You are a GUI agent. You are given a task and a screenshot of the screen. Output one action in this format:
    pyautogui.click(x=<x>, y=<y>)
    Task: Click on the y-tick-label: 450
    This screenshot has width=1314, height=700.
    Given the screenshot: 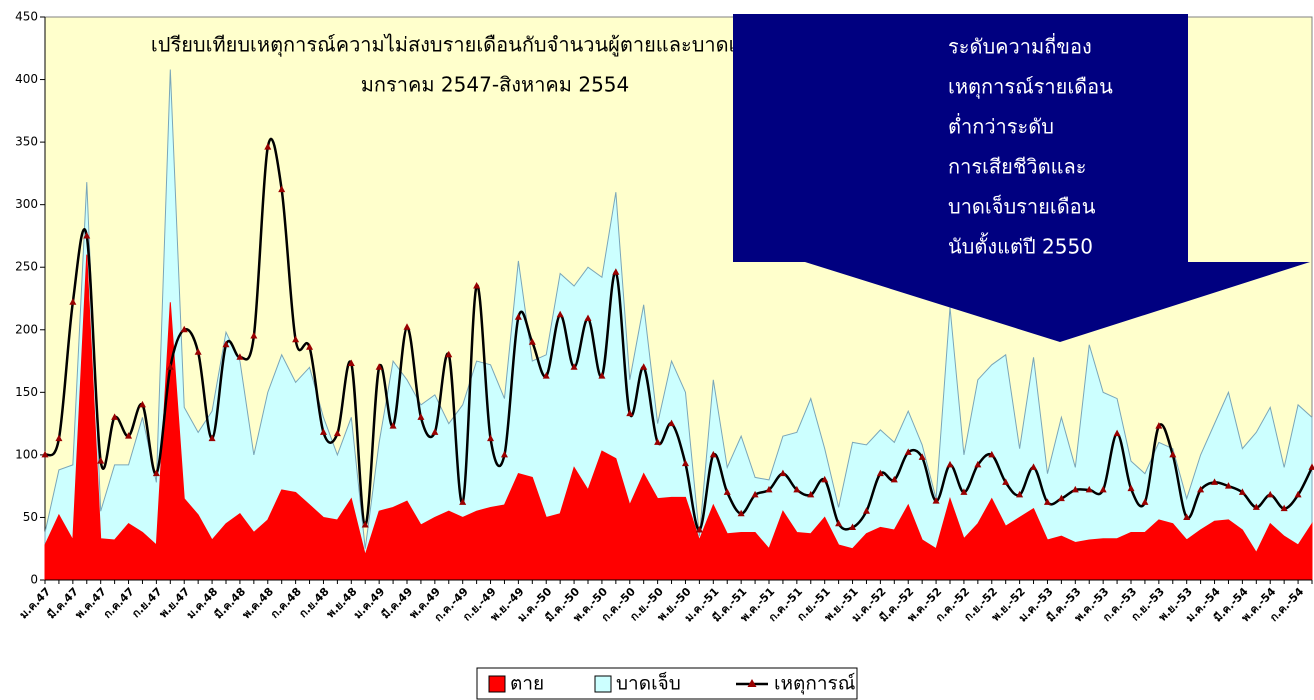 What is the action you would take?
    pyautogui.click(x=26, y=17)
    